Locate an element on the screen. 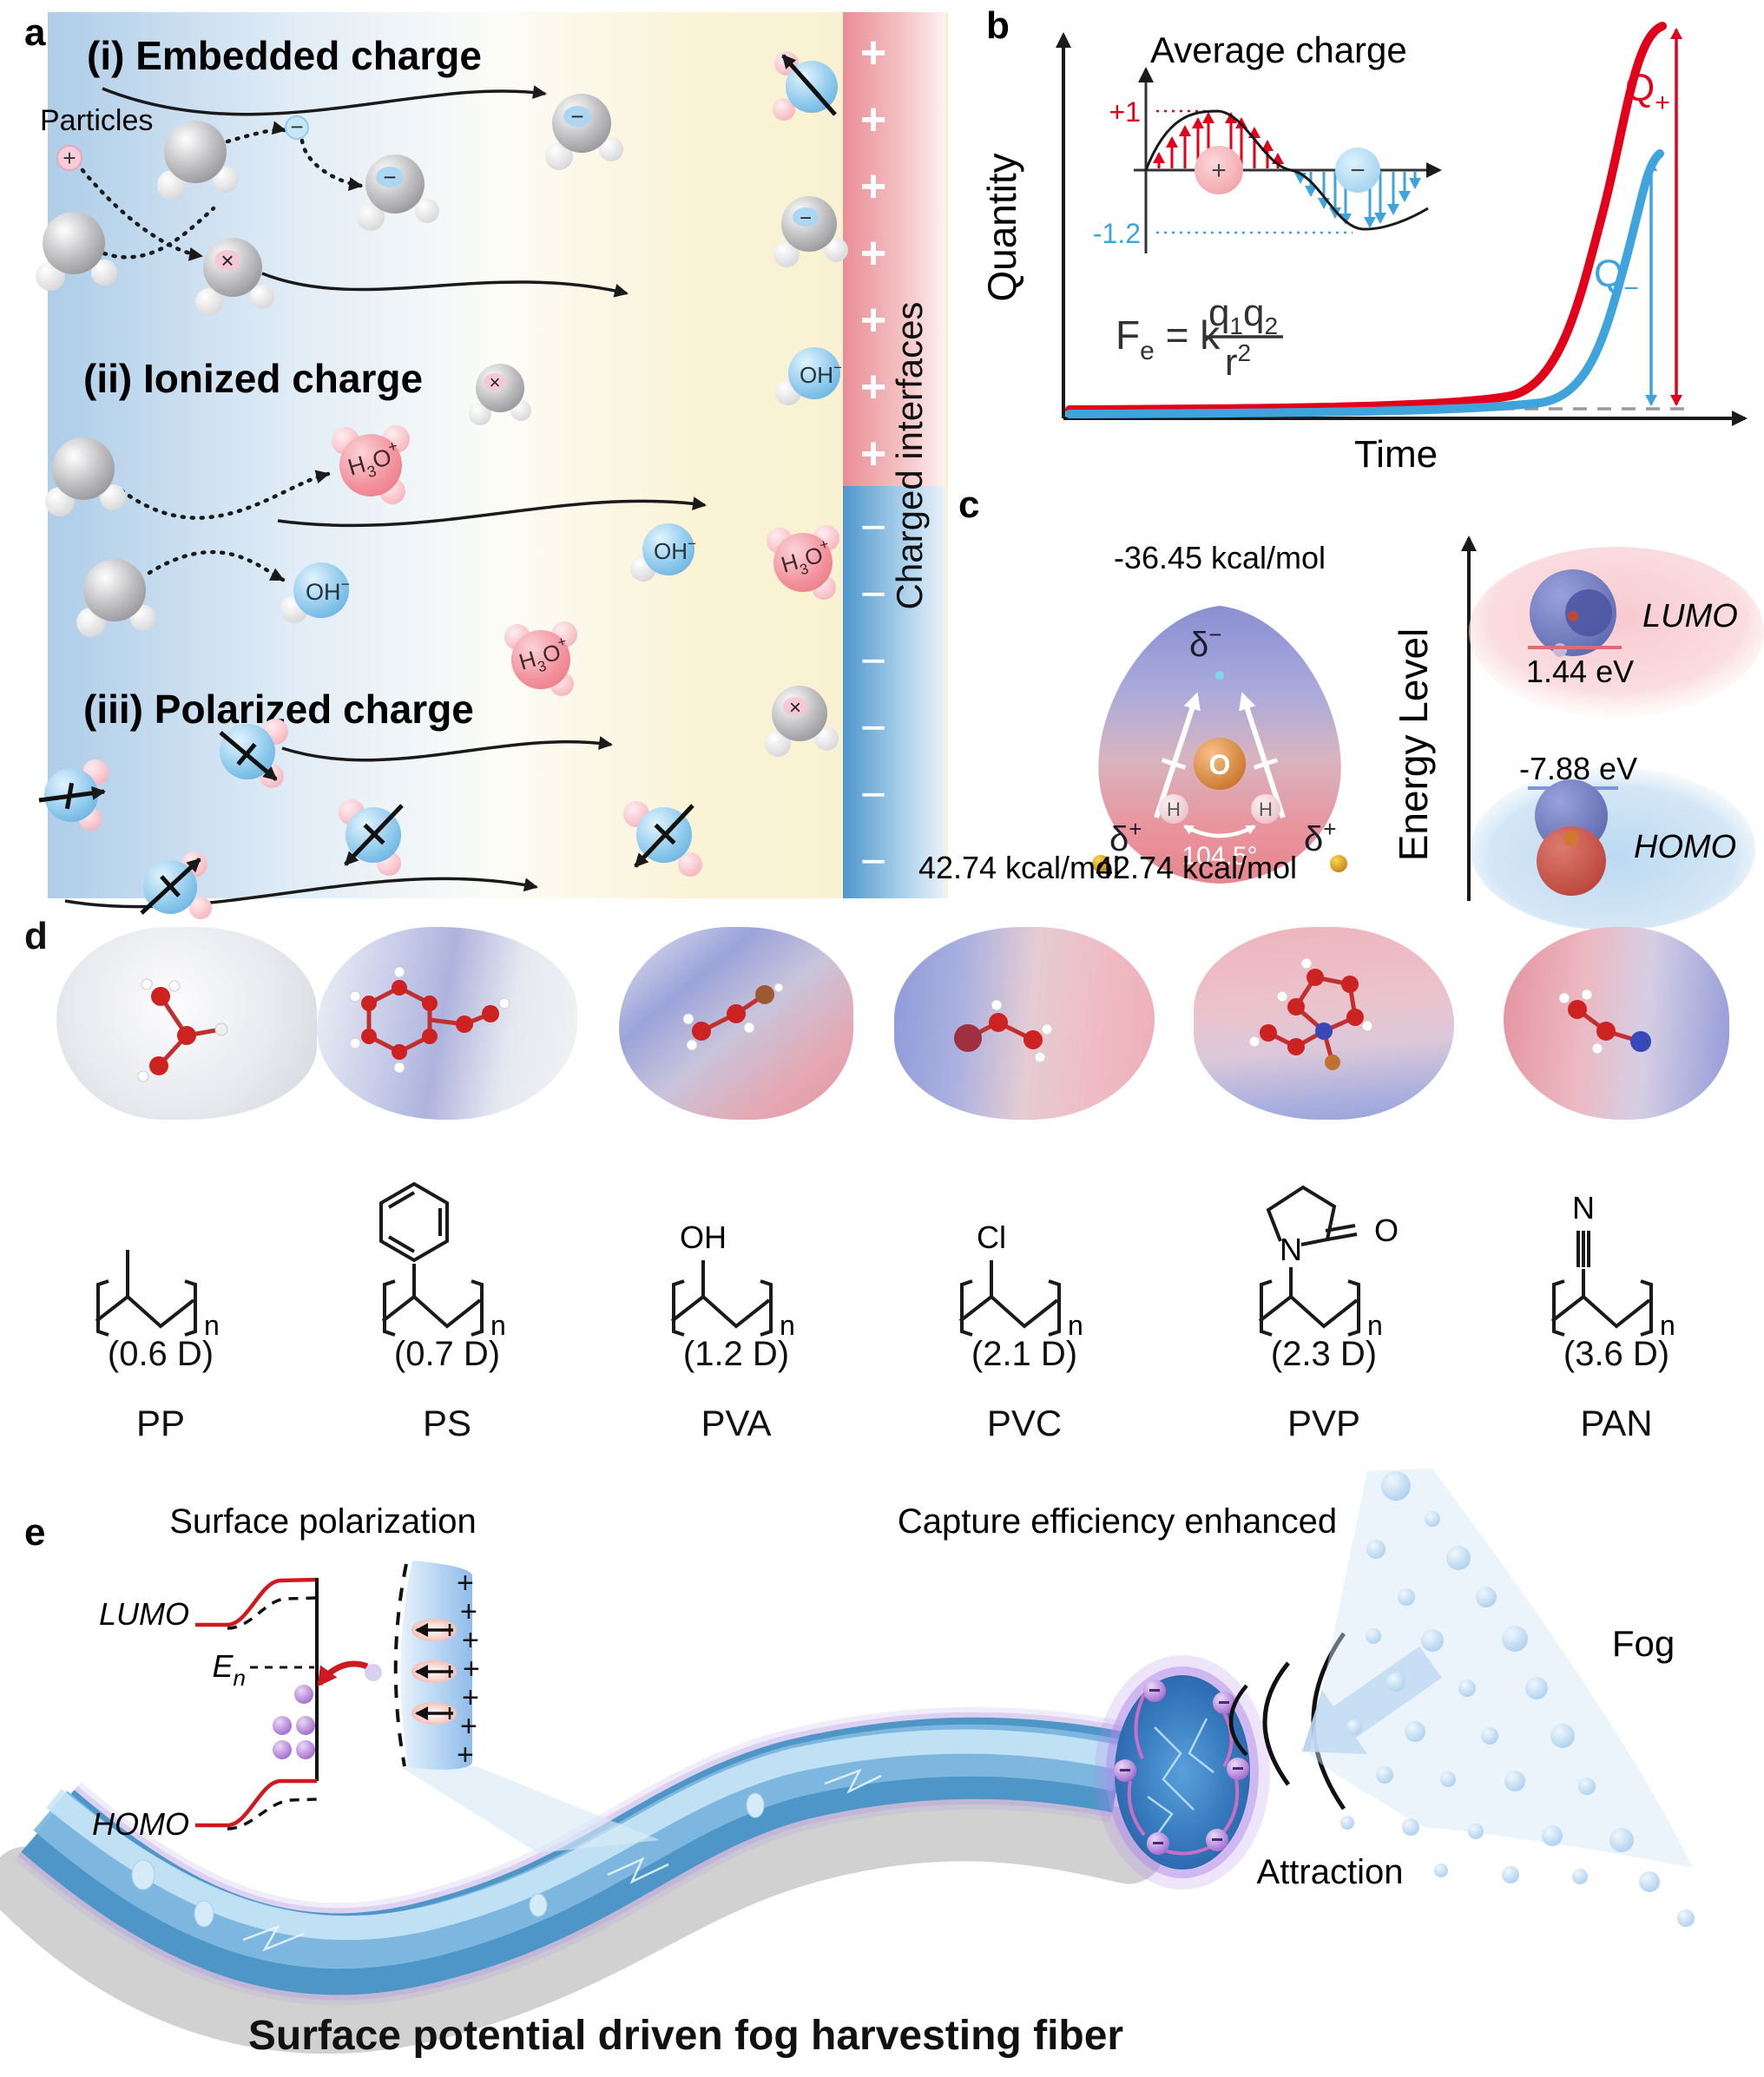 Image resolution: width=1764 pixels, height=2077 pixels. polymer-column-pan: N n (3.6 D) PAN is located at coordinates (1617, 1189).